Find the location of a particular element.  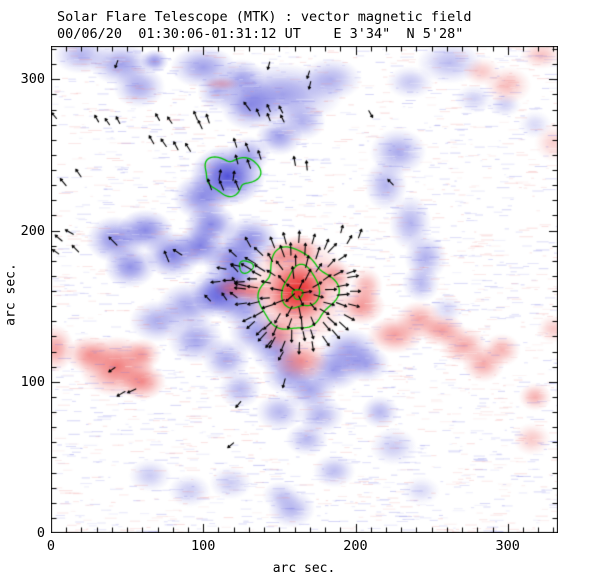

y-tick-label: 200 is located at coordinates (32, 230).